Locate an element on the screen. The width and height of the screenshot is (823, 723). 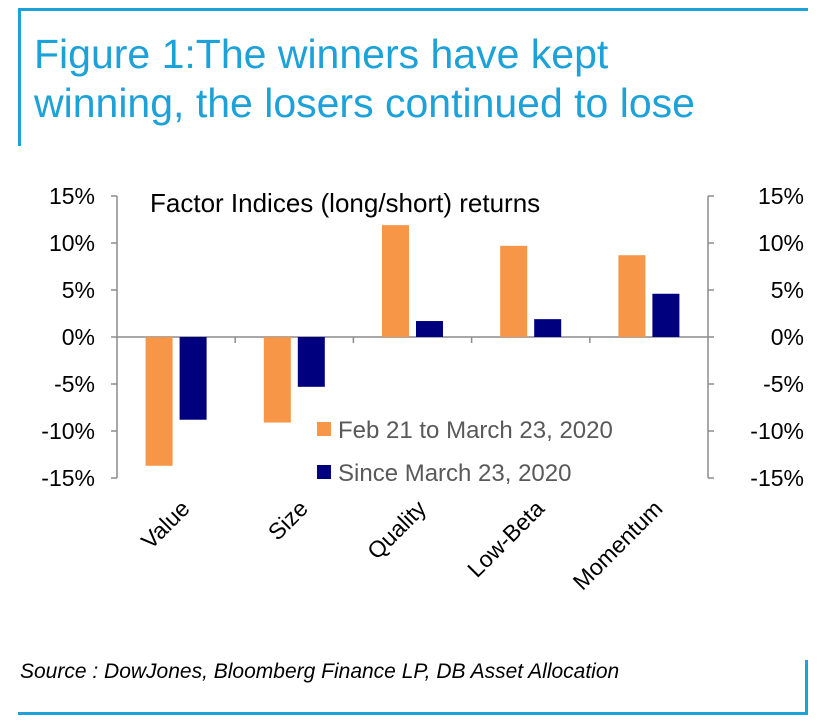
figure-title-line-1: Figure 1:The winners have kept is located at coordinates (321, 54).